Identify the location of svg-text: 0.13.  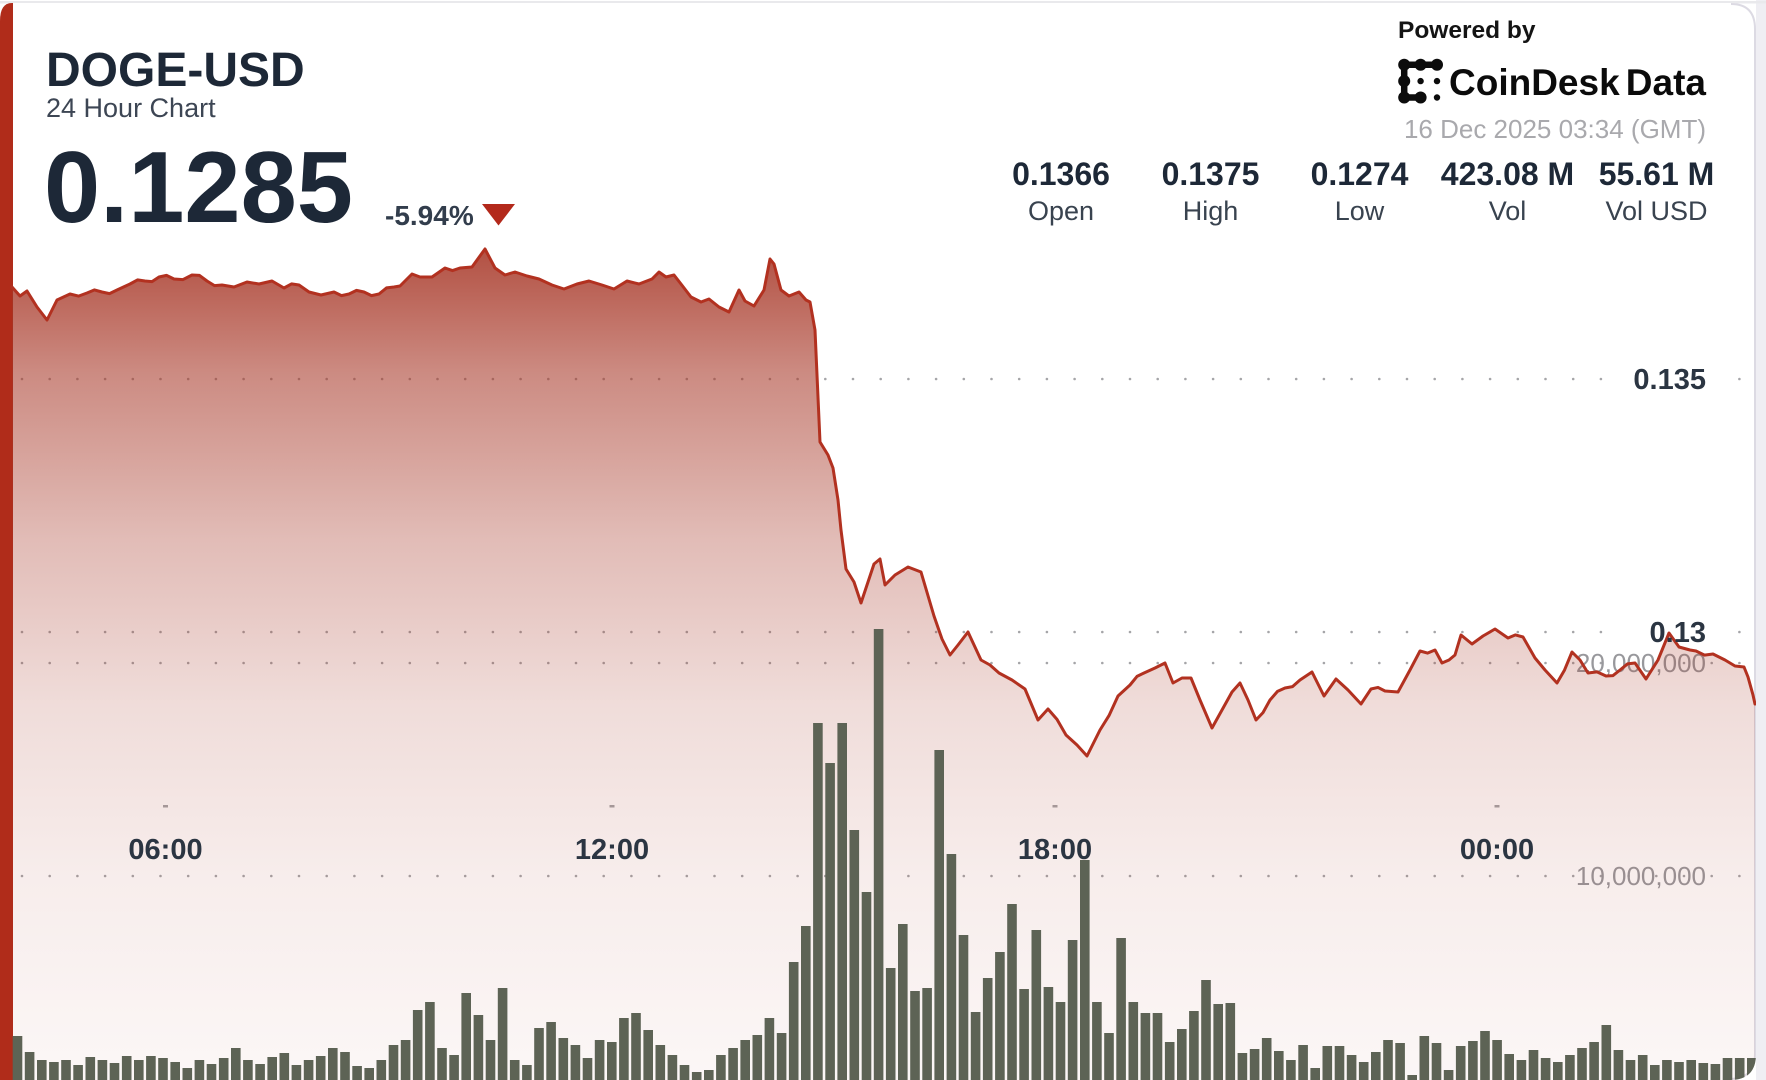
(1678, 633).